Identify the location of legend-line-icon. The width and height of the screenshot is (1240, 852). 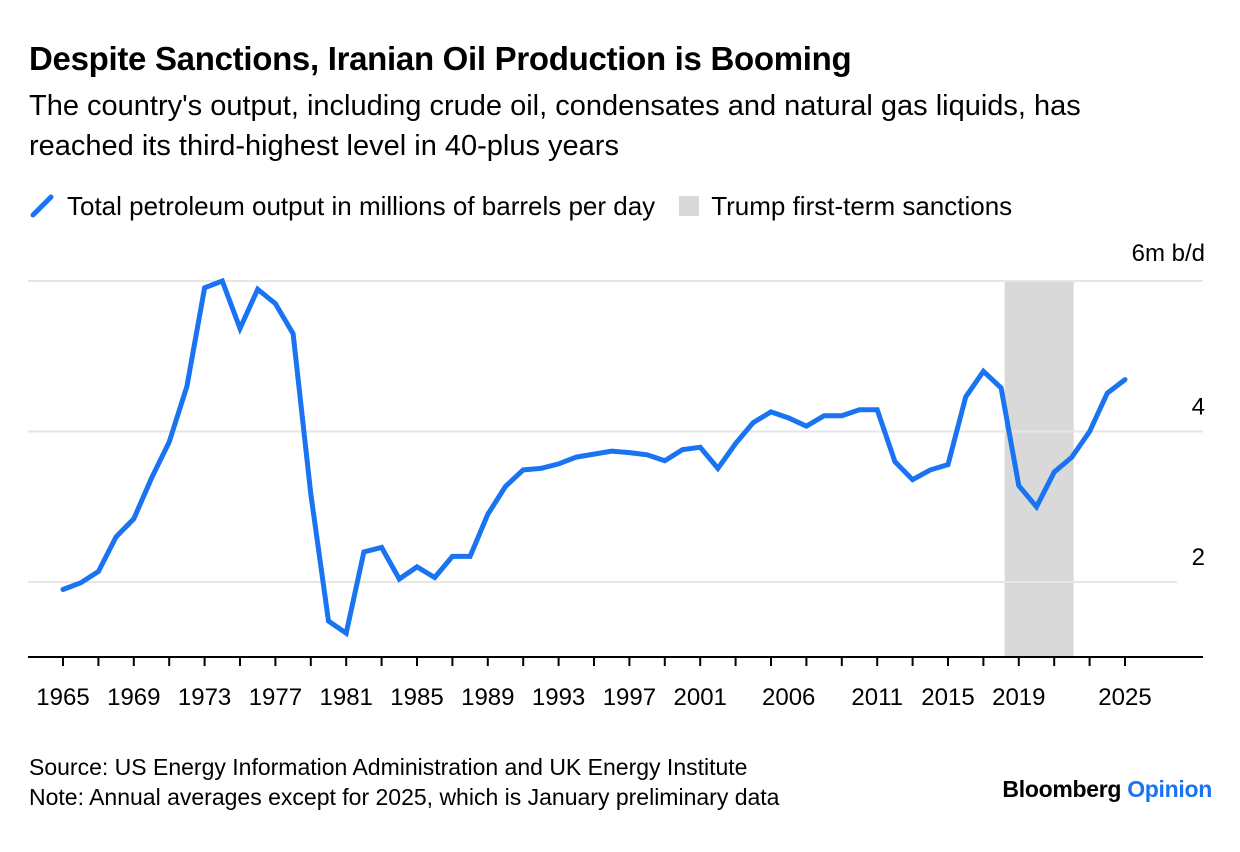
(42, 206).